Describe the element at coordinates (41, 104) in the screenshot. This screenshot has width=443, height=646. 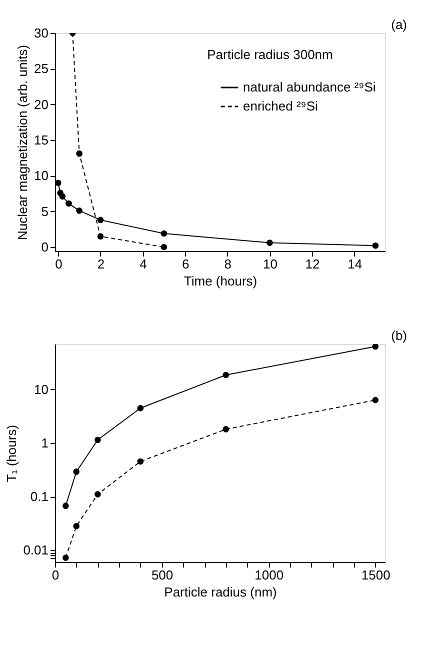
I see `y-tick-label: 20` at that location.